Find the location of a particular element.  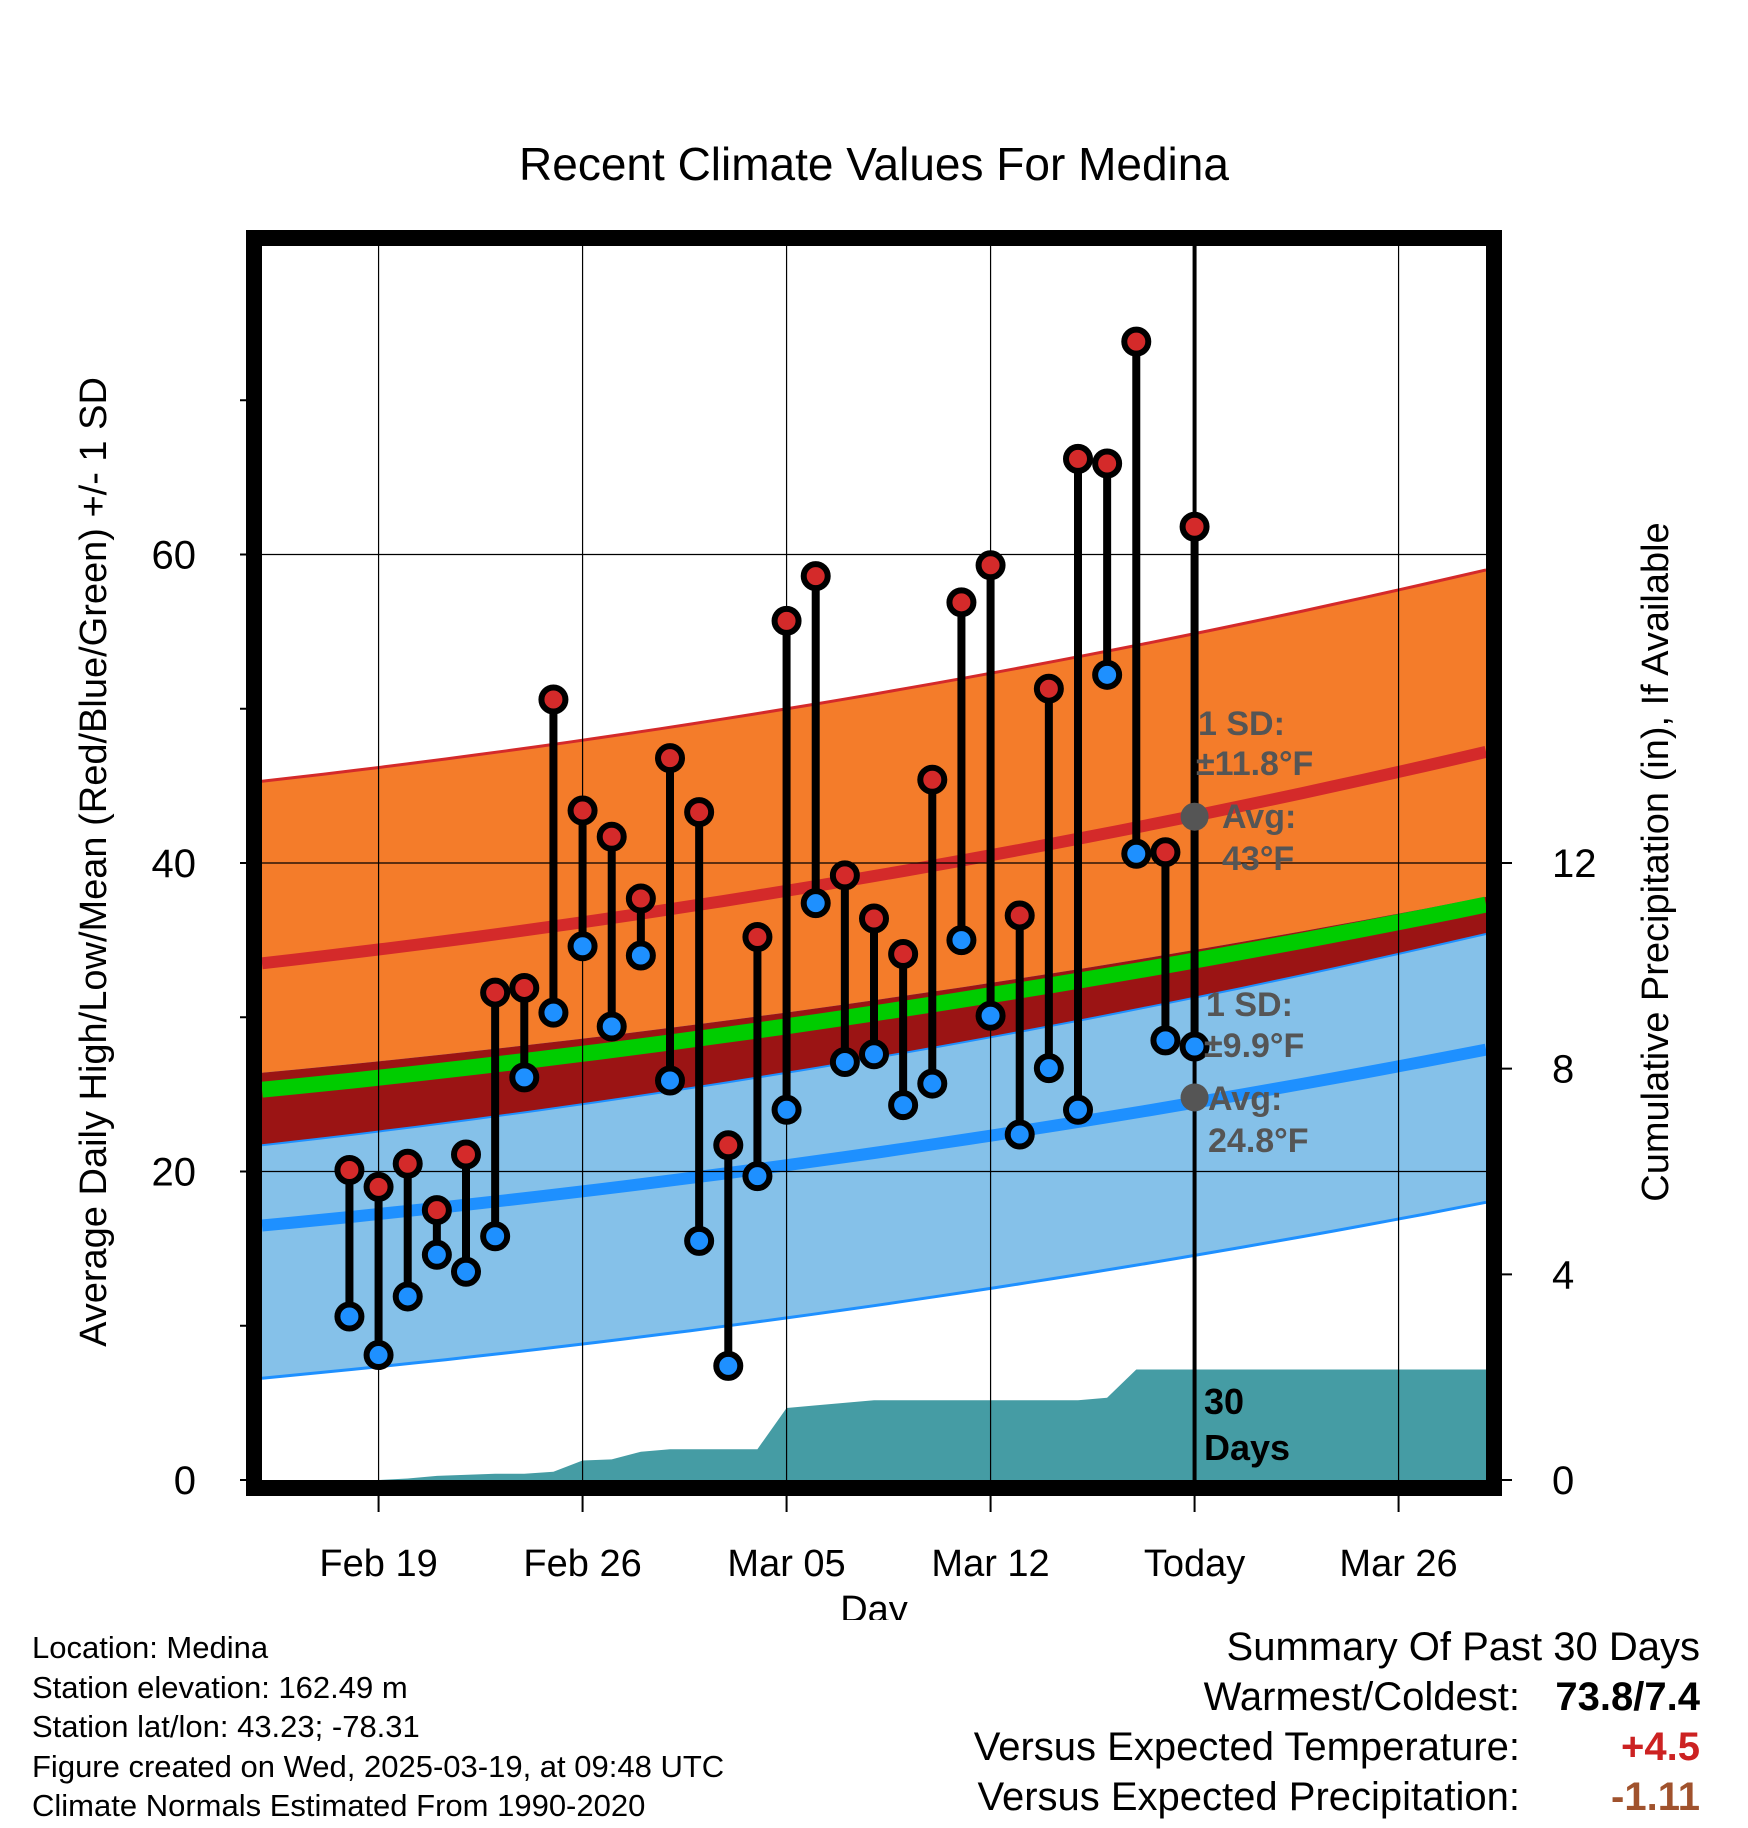

x-tick-label-mar-05: Mar 05 is located at coordinates (786, 1564).